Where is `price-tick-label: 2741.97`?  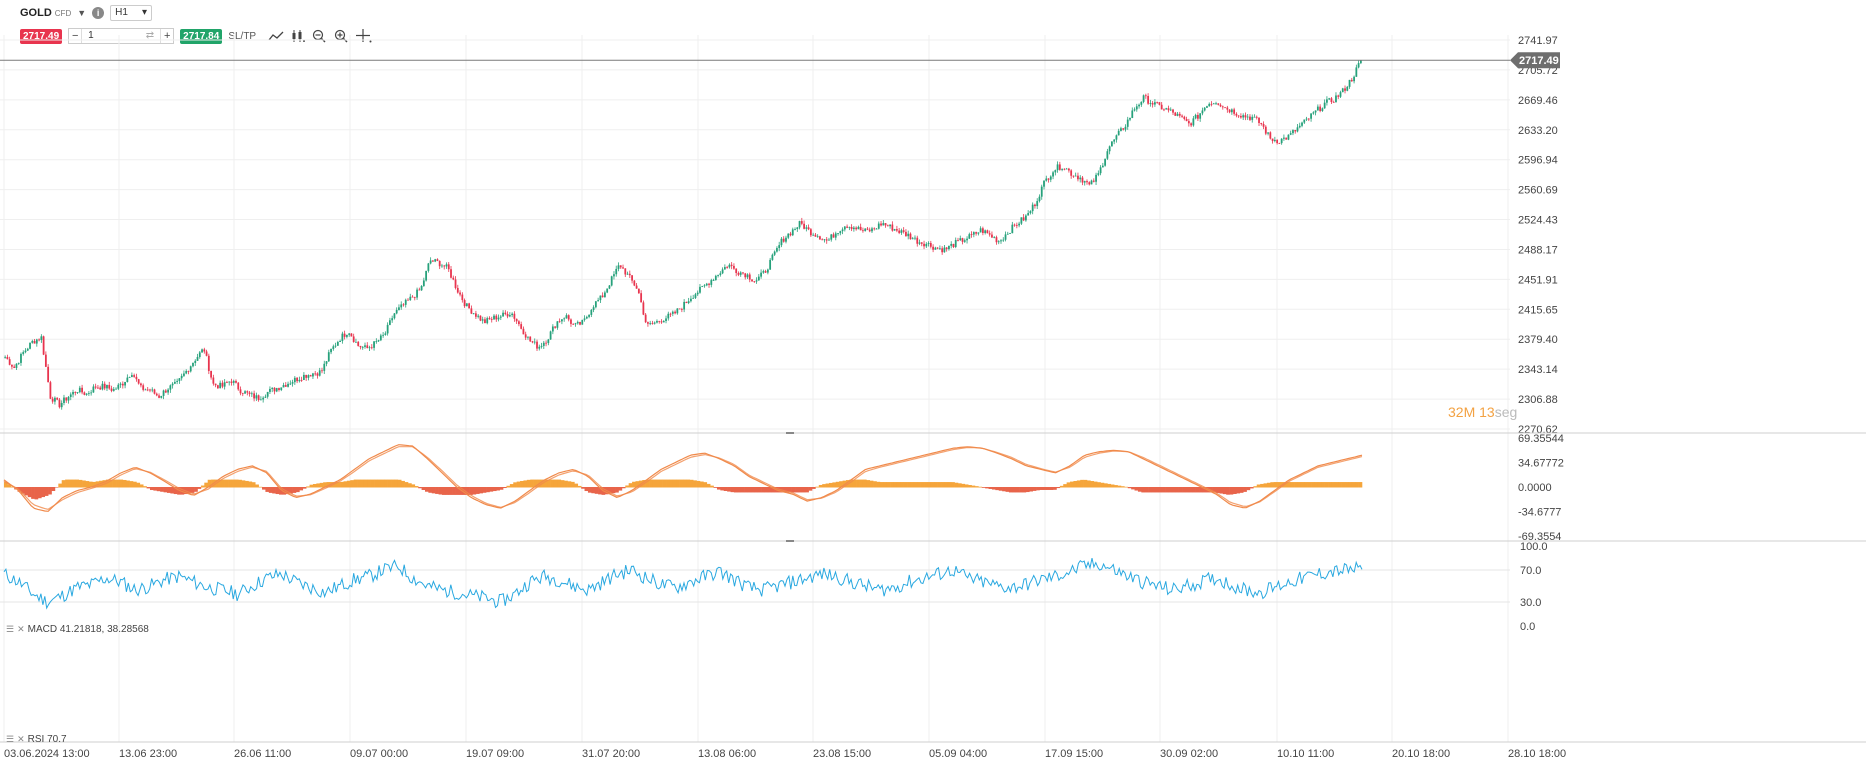
price-tick-label: 2741.97 is located at coordinates (1538, 41).